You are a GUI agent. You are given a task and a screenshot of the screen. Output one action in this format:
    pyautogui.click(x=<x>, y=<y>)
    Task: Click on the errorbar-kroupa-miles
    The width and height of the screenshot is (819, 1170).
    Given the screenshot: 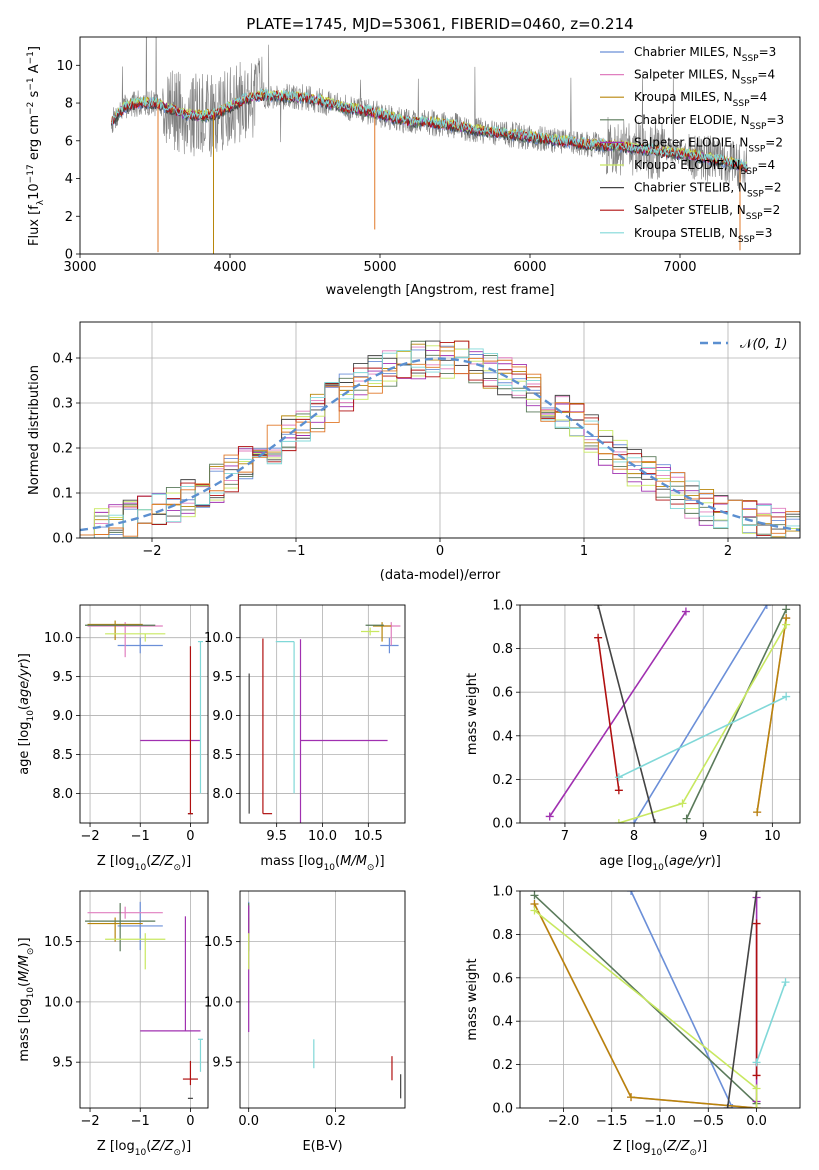 What is the action you would take?
    pyautogui.click(x=115, y=630)
    